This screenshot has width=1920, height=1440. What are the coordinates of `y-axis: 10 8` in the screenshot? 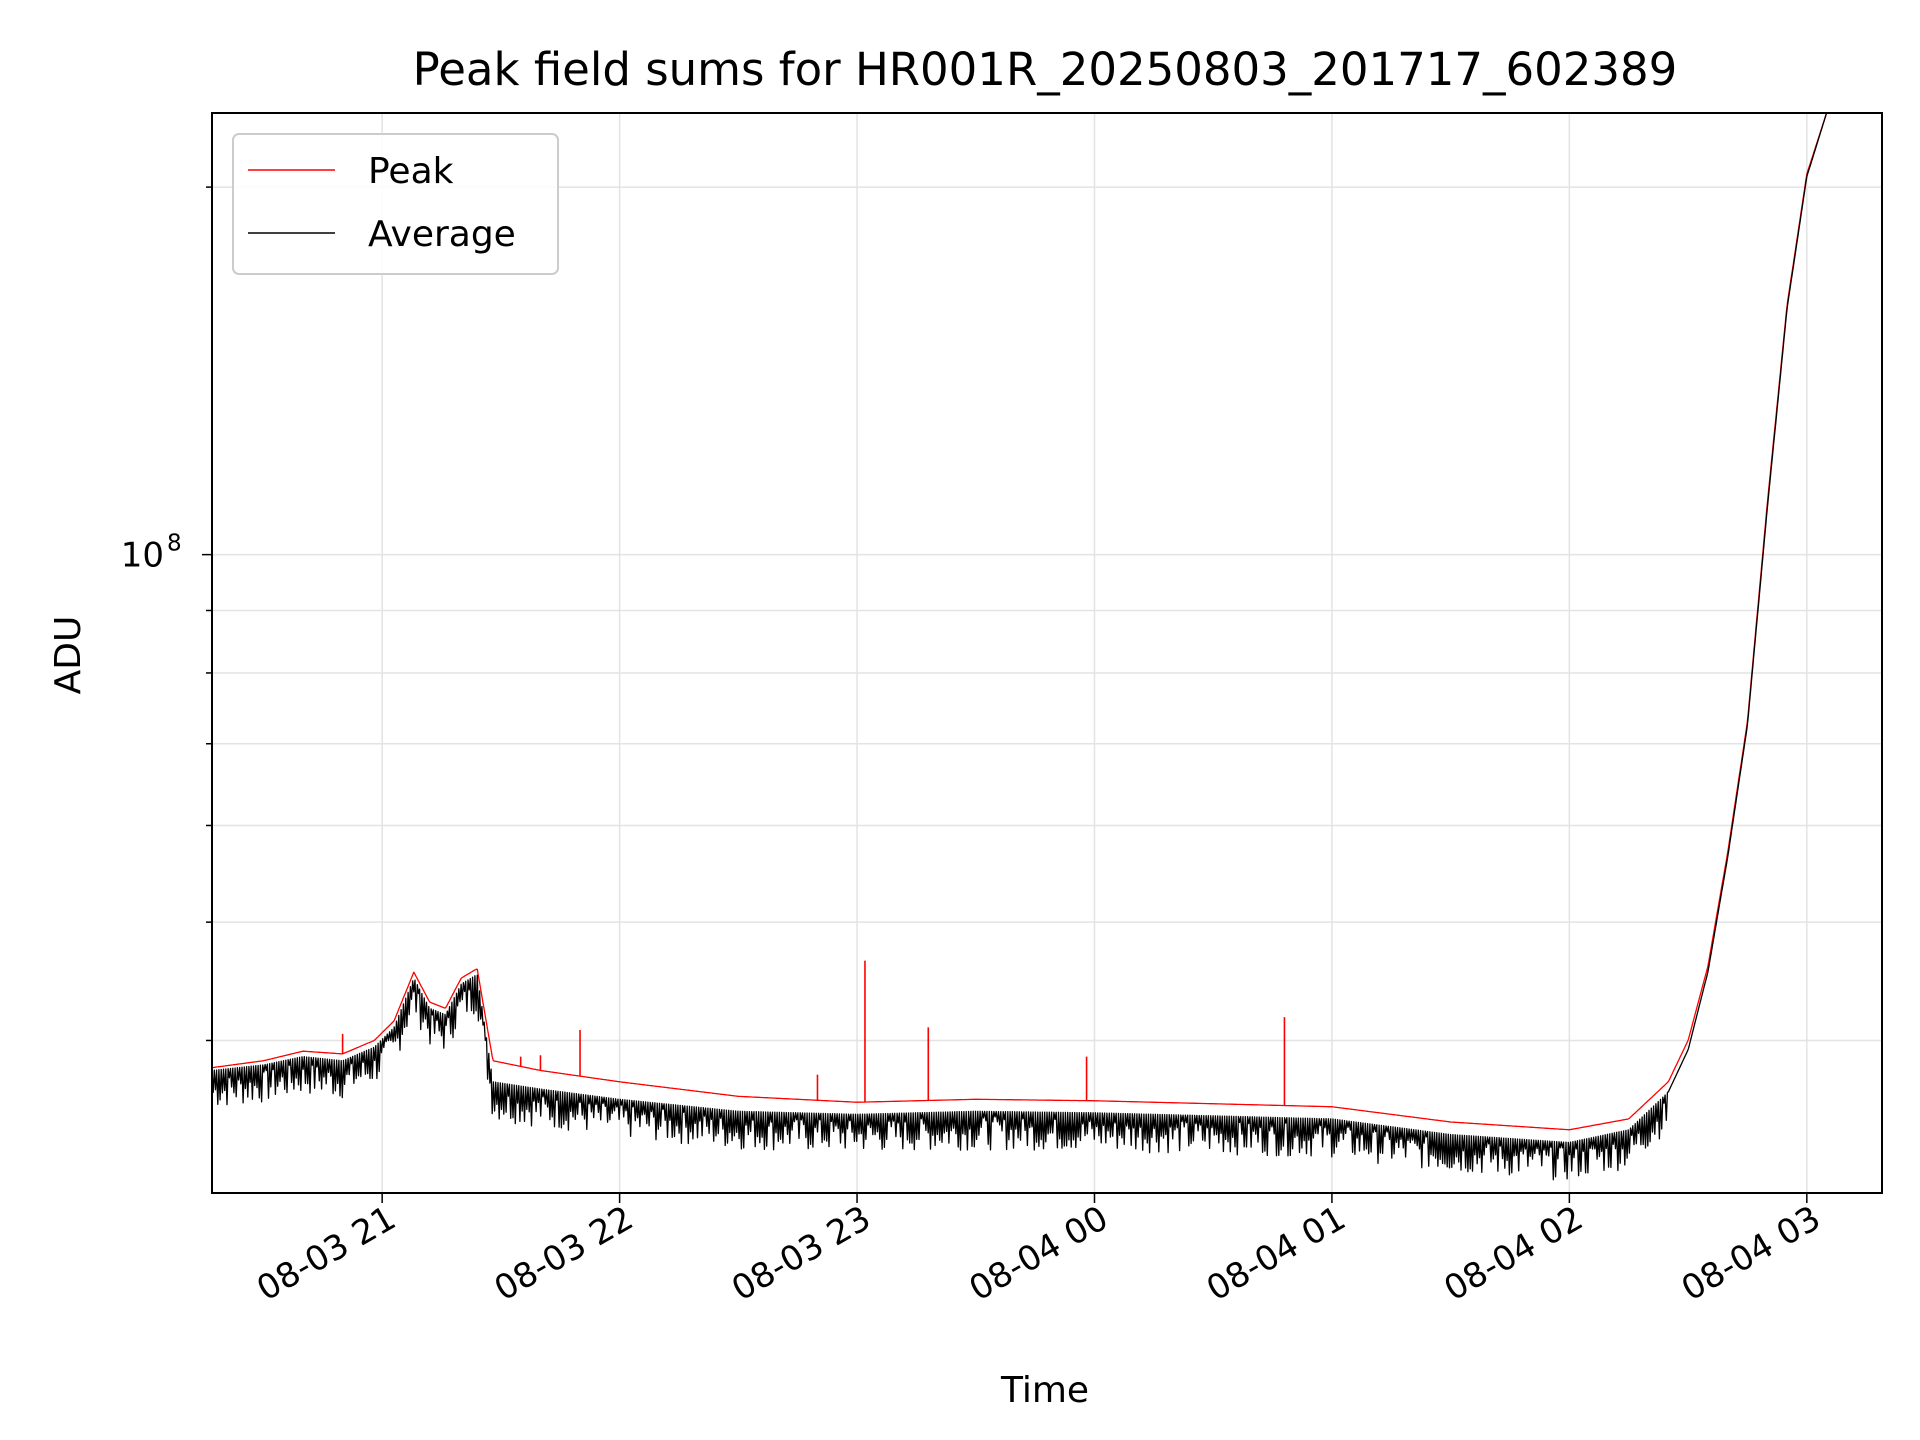 It's located at (166, 614).